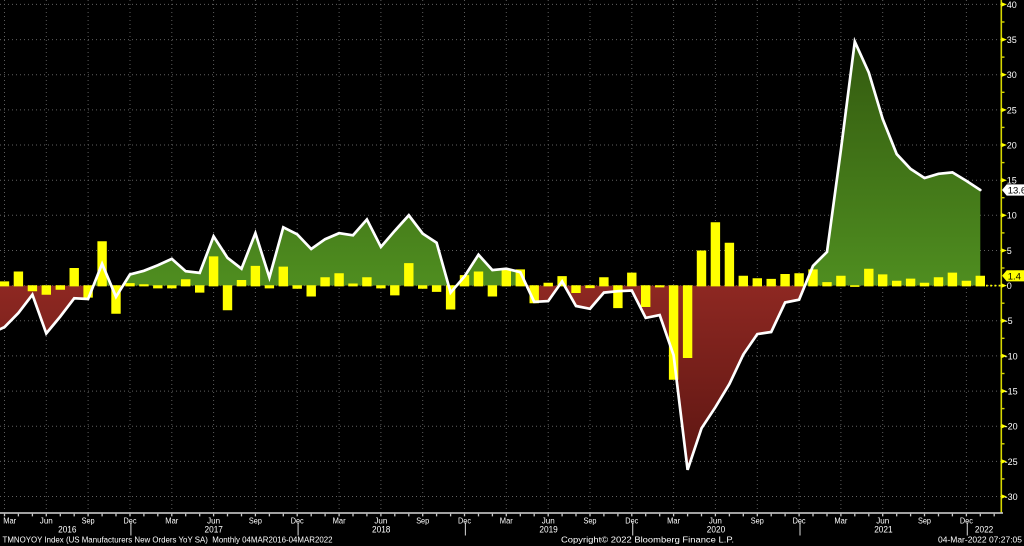  I want to click on svg-text:Copyright© 2022 Bloomberg Fina: Copyright© 2022 Bloomberg Finance L.P., so click(647, 540).